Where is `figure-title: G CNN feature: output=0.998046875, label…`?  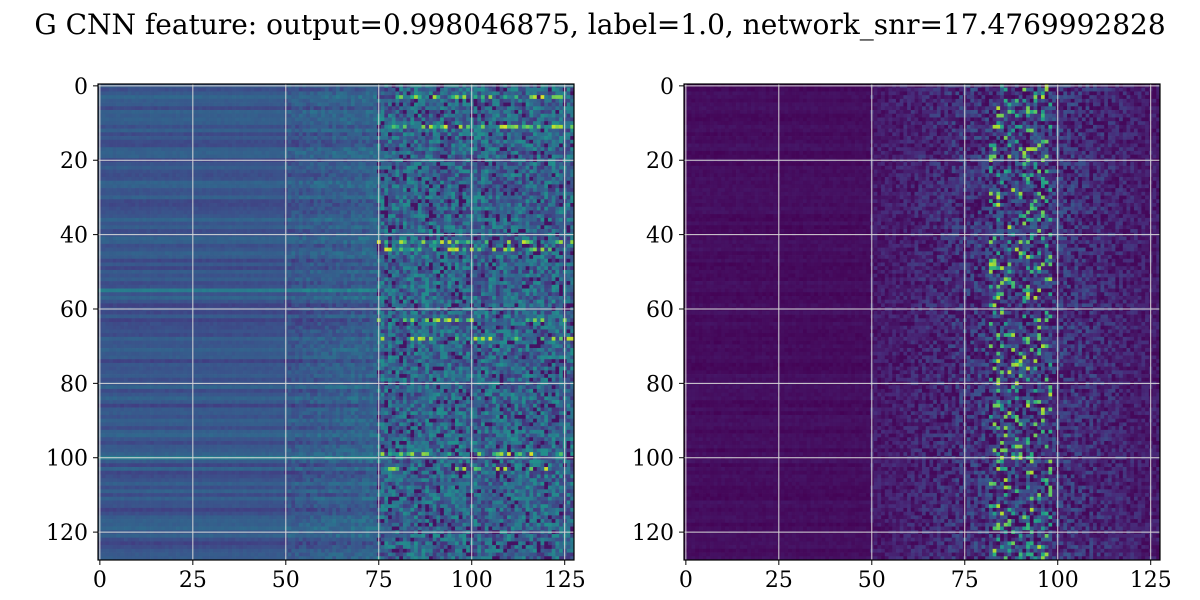 figure-title: G CNN feature: output=0.998046875, label… is located at coordinates (599, 24).